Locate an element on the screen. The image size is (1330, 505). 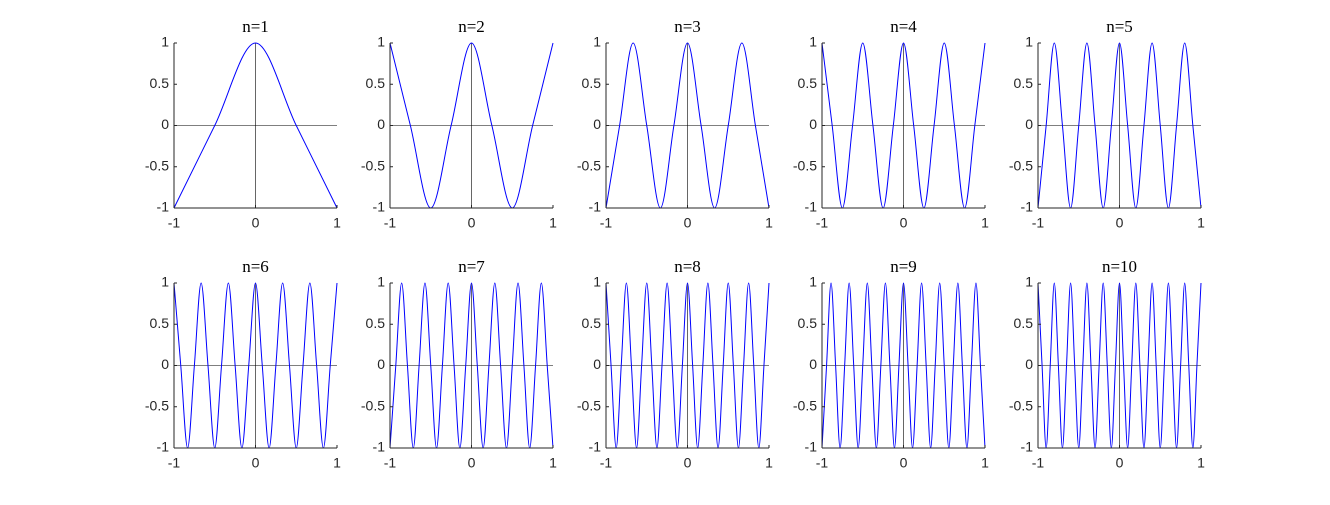
subplot-title: n=3 is located at coordinates (687, 26).